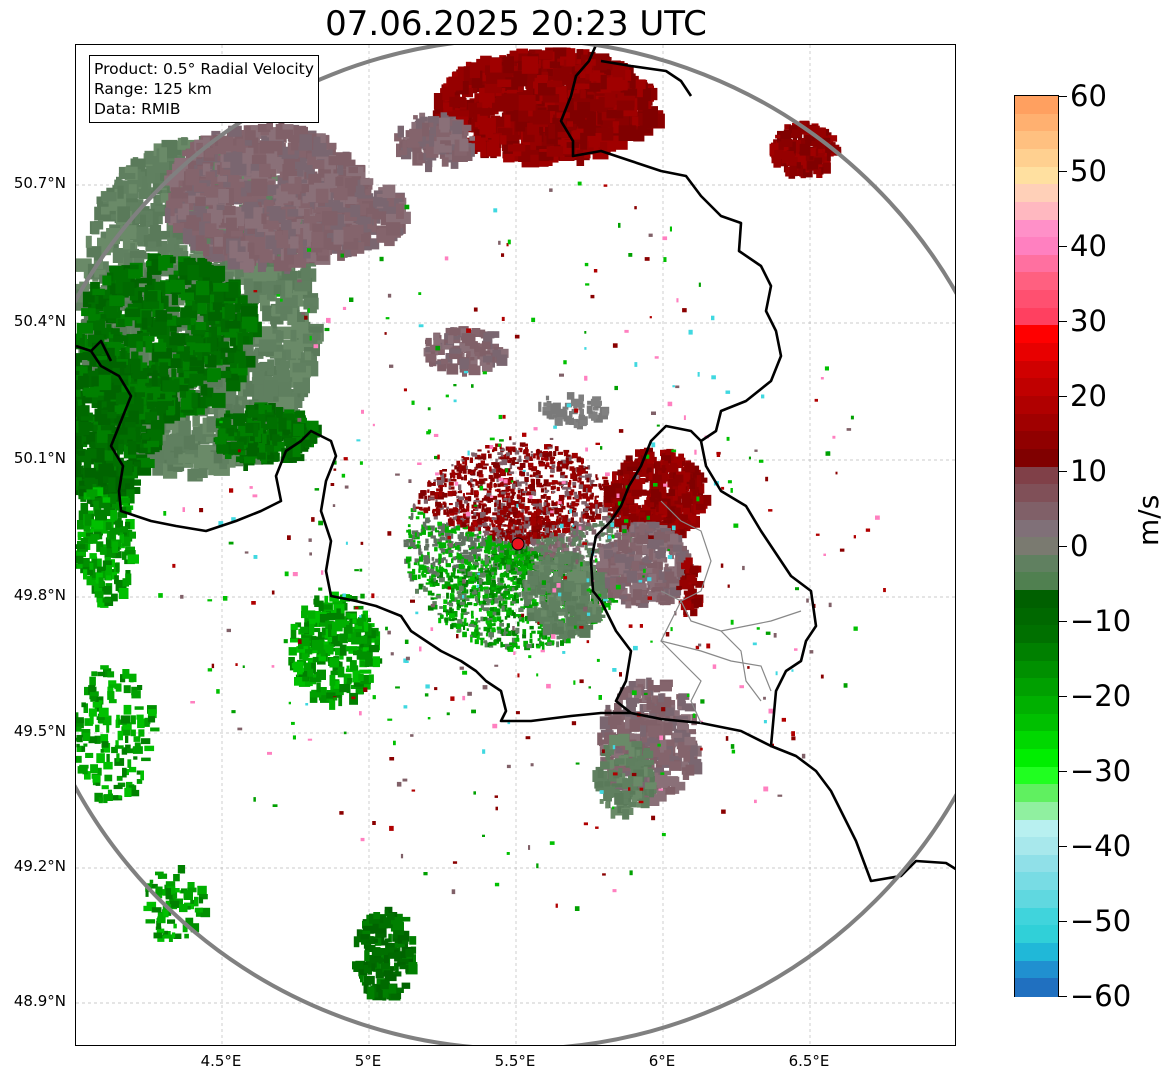 The height and width of the screenshot is (1081, 1171). I want to click on border-lux-germany-france, so click(827, 661).